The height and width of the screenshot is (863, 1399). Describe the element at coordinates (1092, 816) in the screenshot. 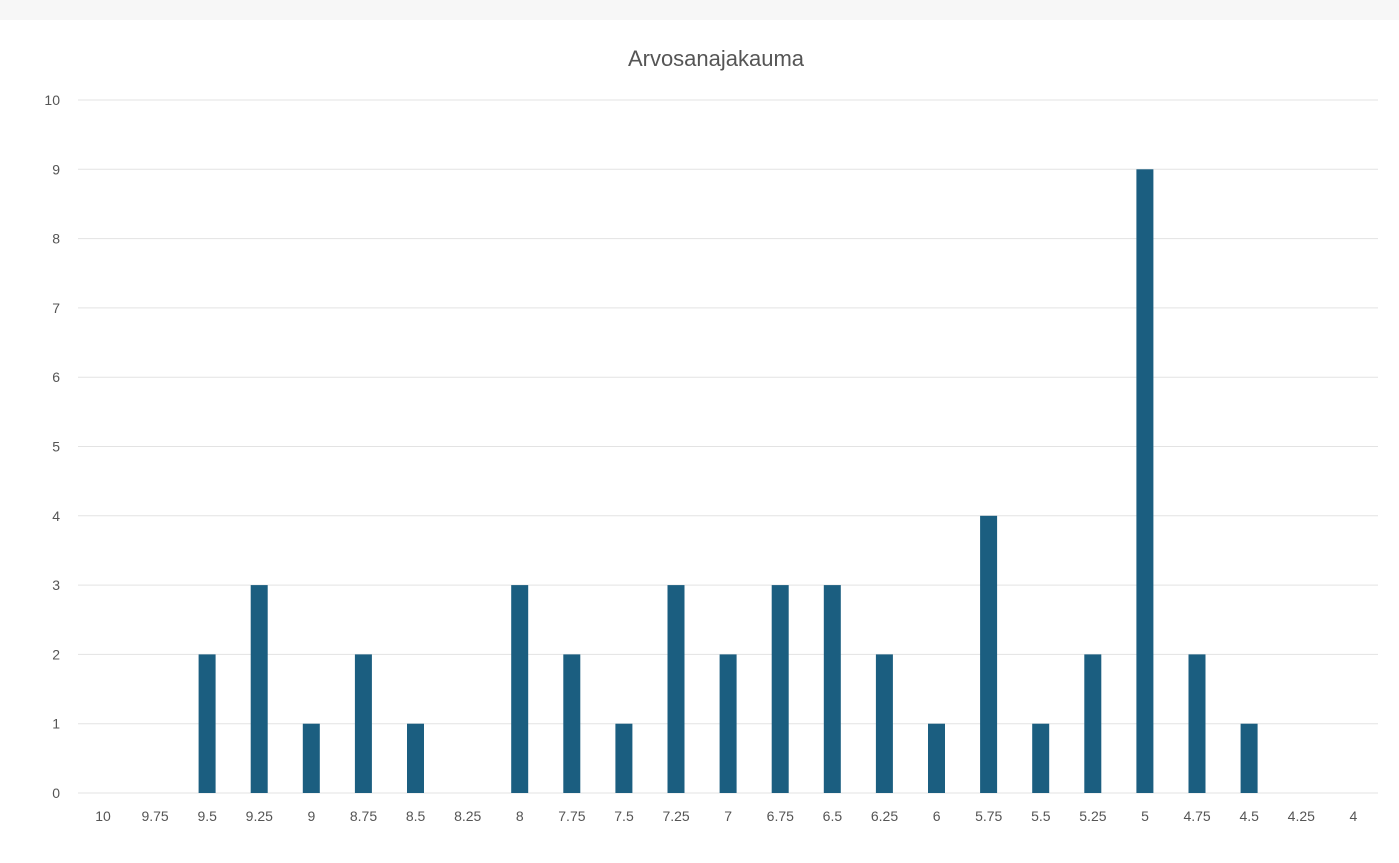

I see `x-tick-label: 5.25` at that location.